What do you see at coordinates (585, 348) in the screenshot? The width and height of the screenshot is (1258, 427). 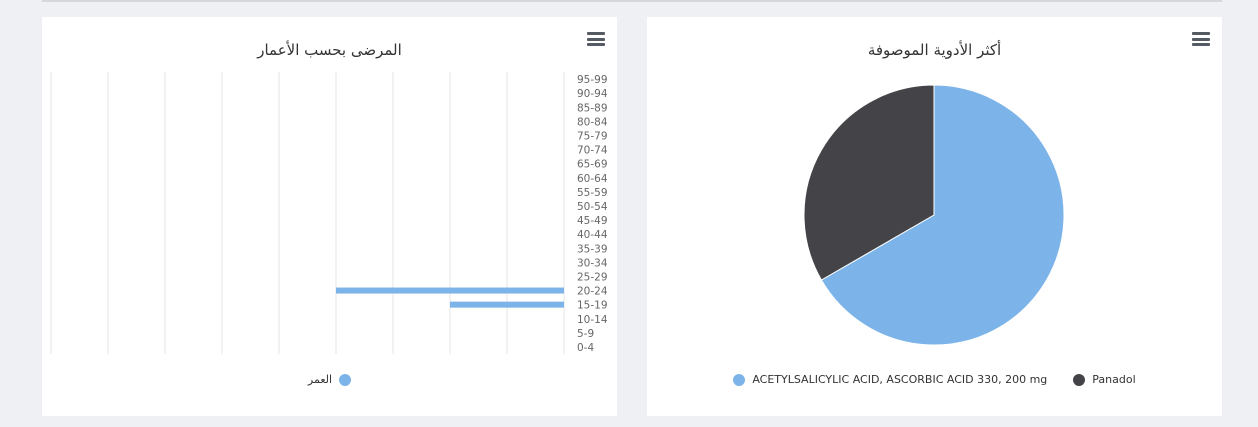 I see `category-tick-label: 0-4` at bounding box center [585, 348].